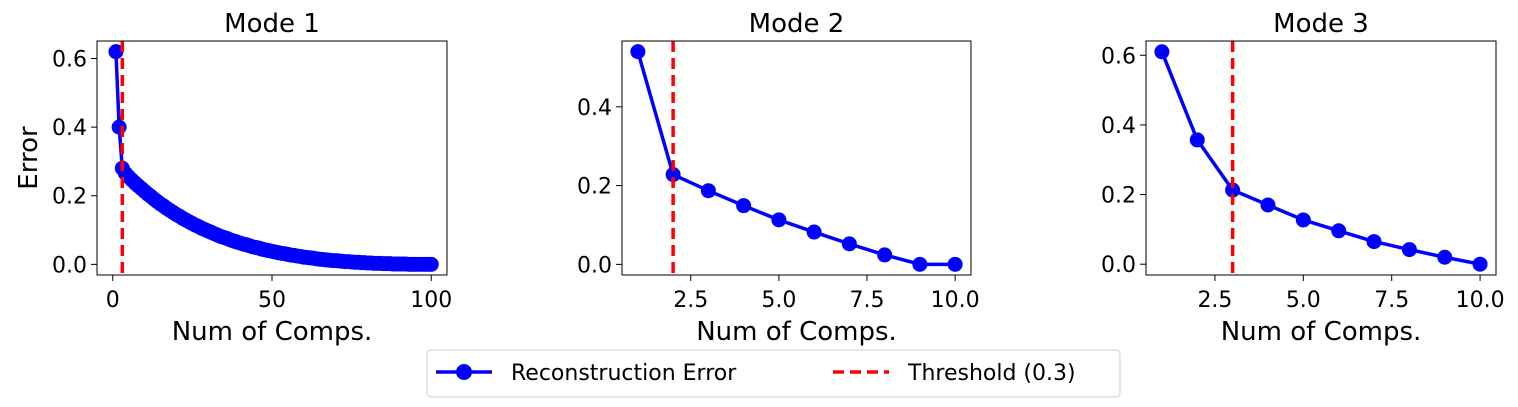 The image size is (1518, 407). What do you see at coordinates (1321, 24) in the screenshot?
I see `panel-title: Mode 3` at bounding box center [1321, 24].